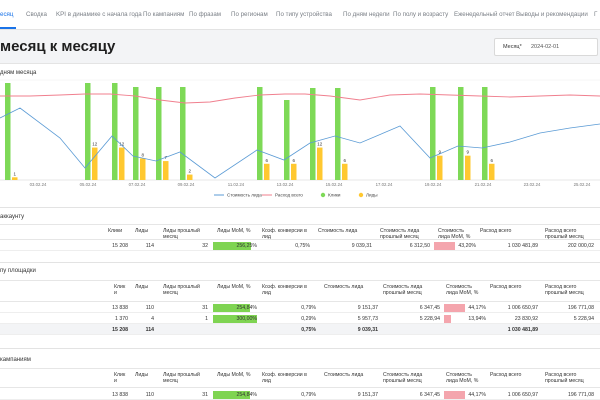 This screenshot has width=600, height=400. Describe the element at coordinates (152, 319) in the screenshot. I see `cell-leads: 4` at that location.